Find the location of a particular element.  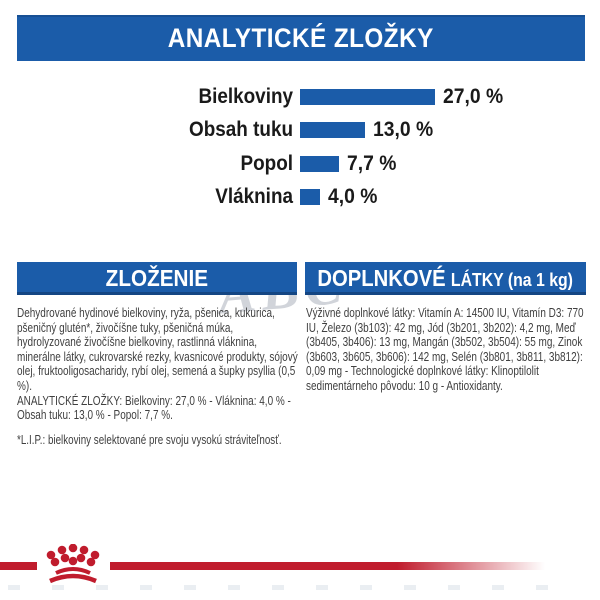

bottom-watermark-row is located at coordinates (293, 587).